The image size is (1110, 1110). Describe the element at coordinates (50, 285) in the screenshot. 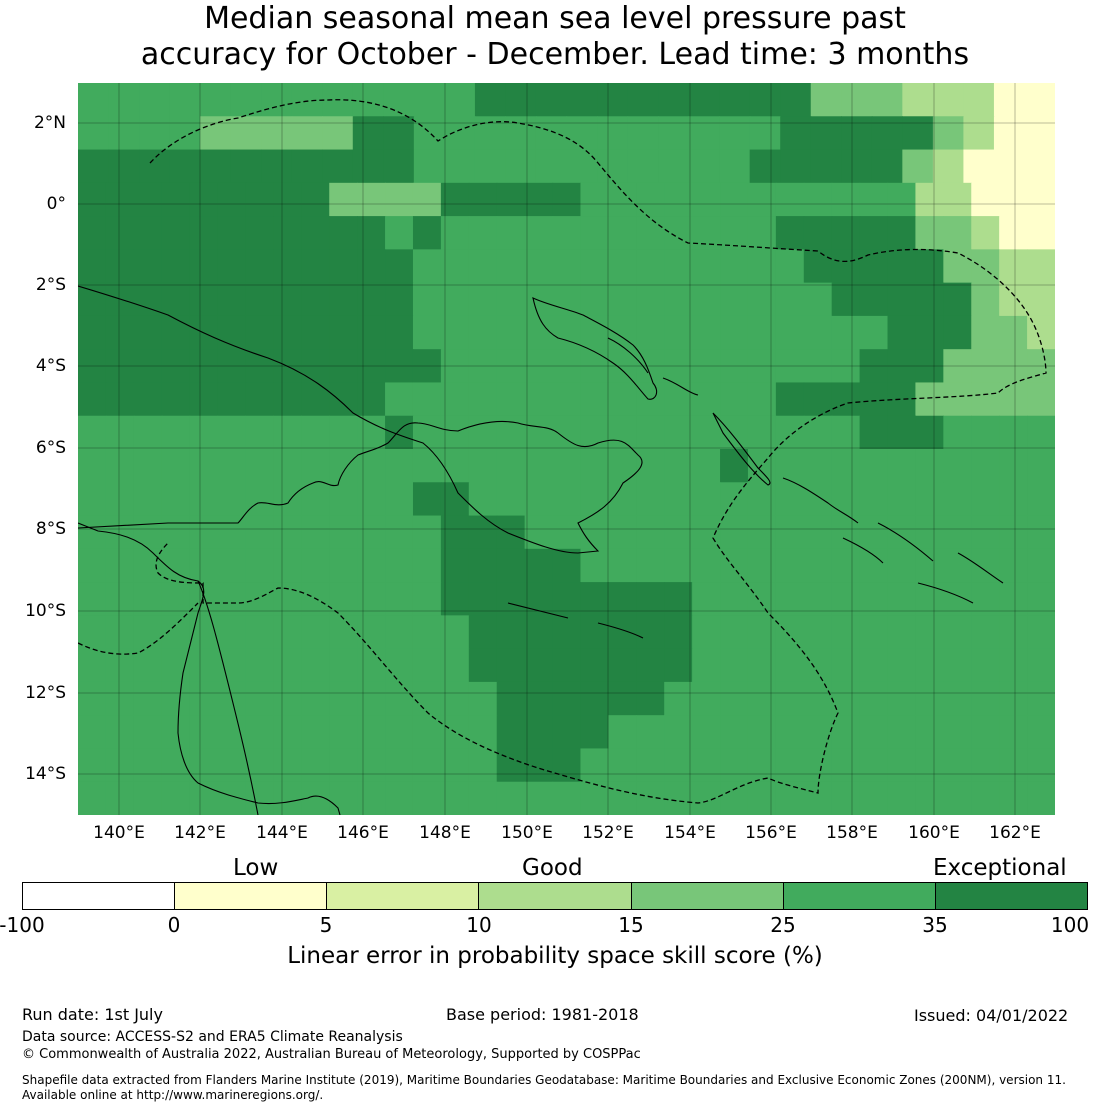

I see `lat-label: 2°S` at that location.